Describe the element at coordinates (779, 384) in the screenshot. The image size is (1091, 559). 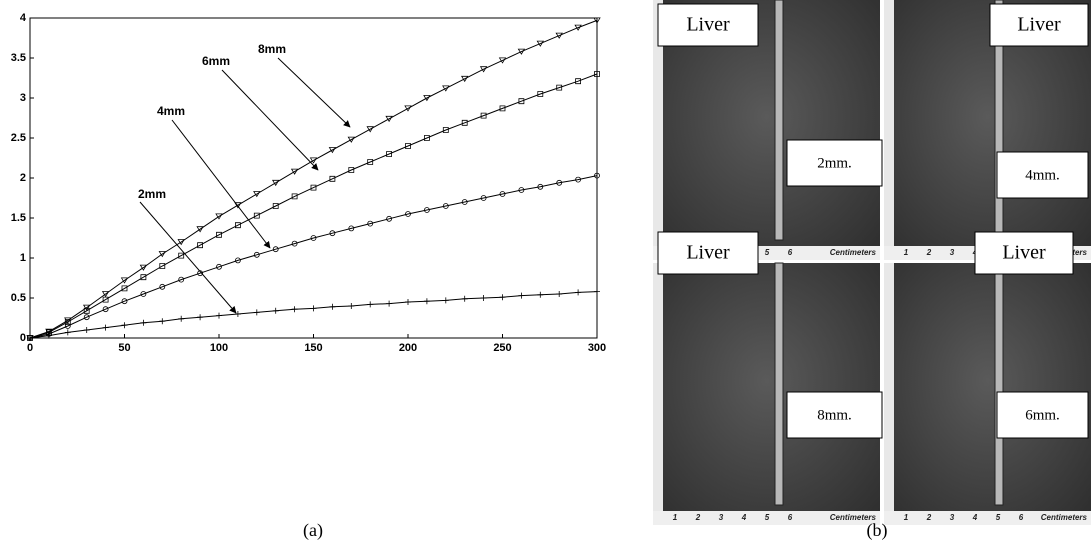
I see `needle` at that location.